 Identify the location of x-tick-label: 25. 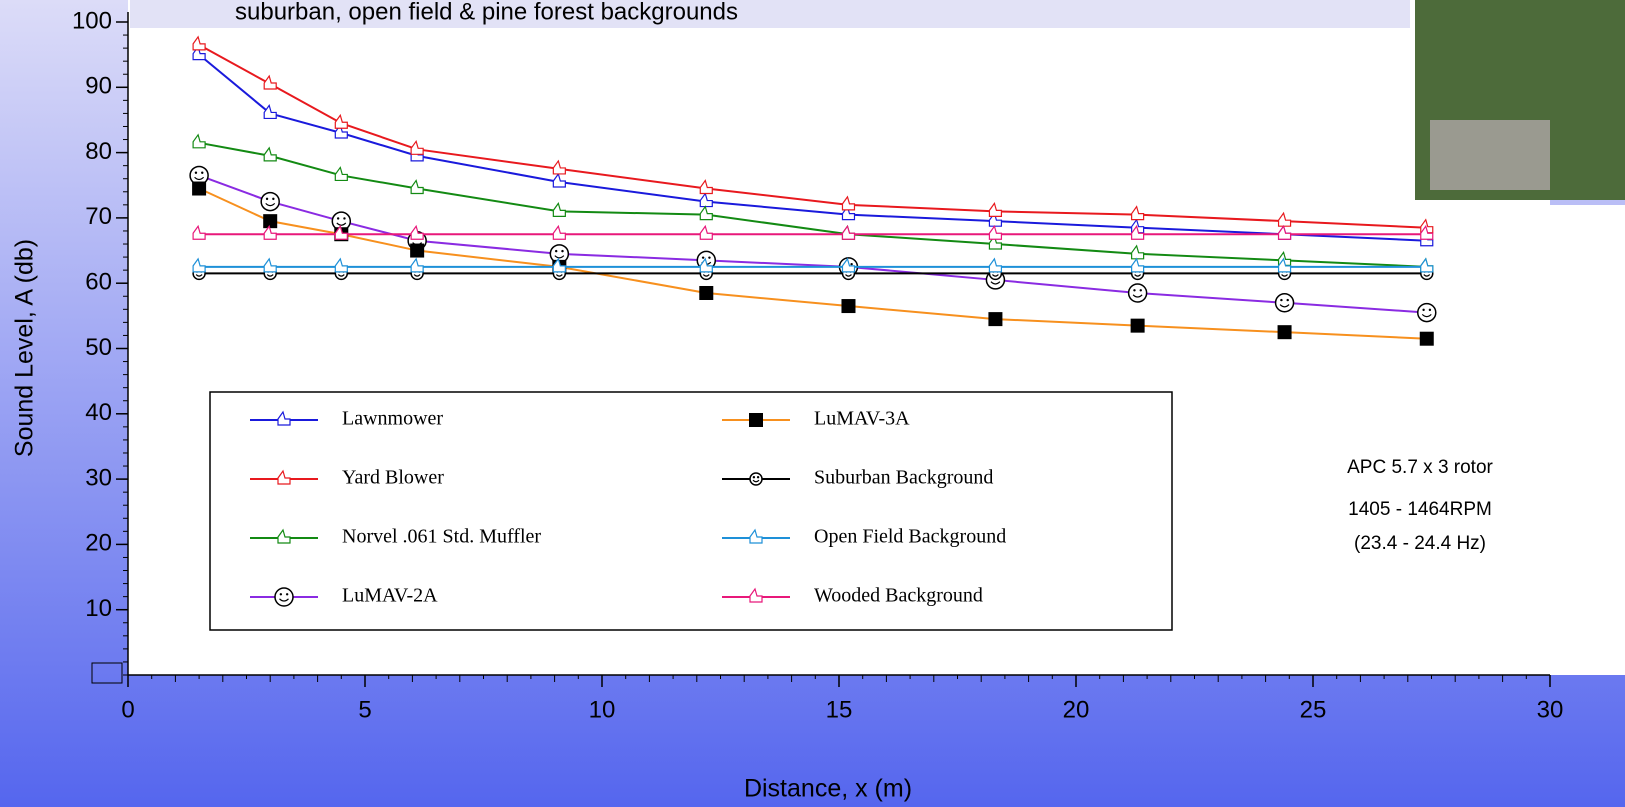
(1313, 709).